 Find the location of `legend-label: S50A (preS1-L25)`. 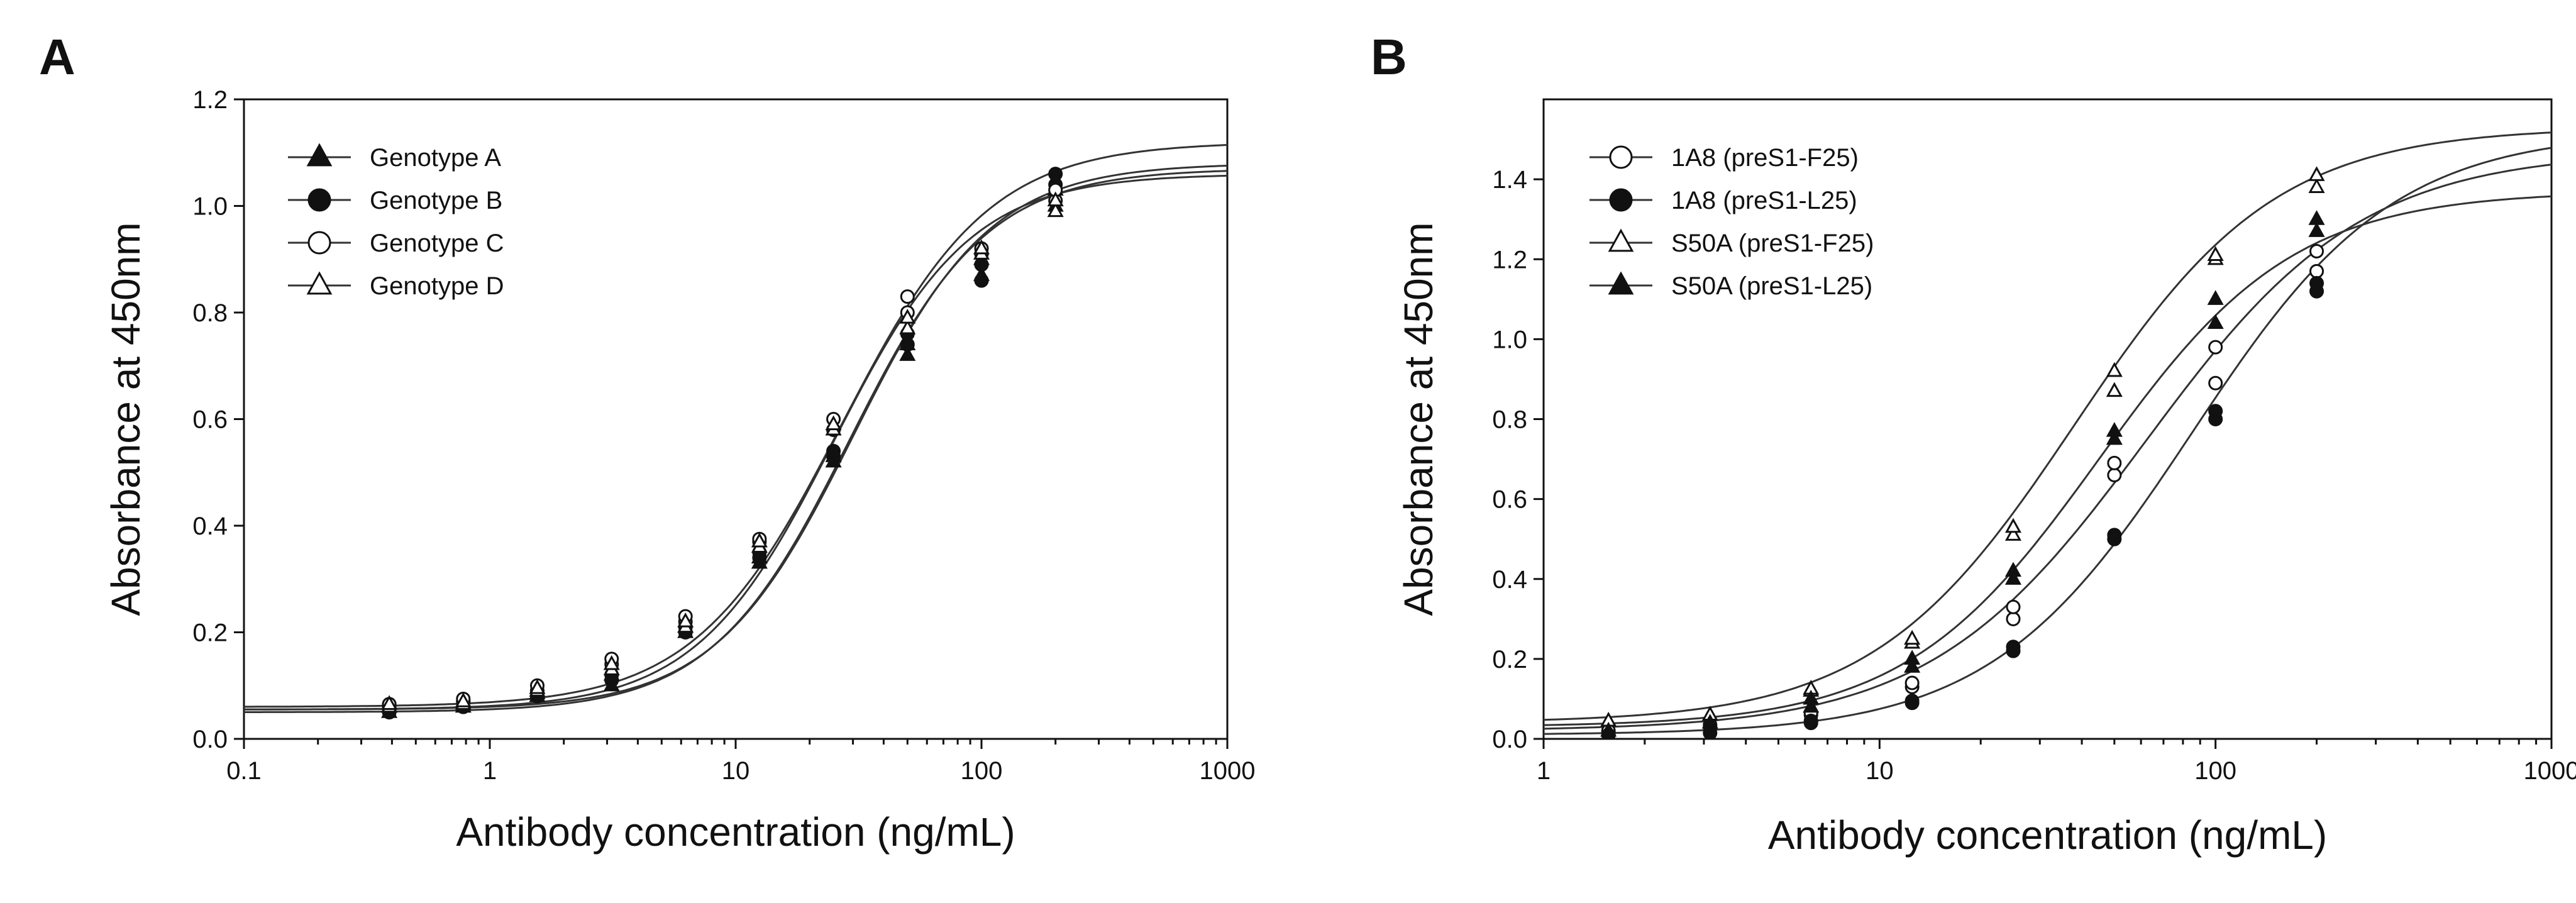

legend-label: S50A (preS1-L25) is located at coordinates (1771, 286).